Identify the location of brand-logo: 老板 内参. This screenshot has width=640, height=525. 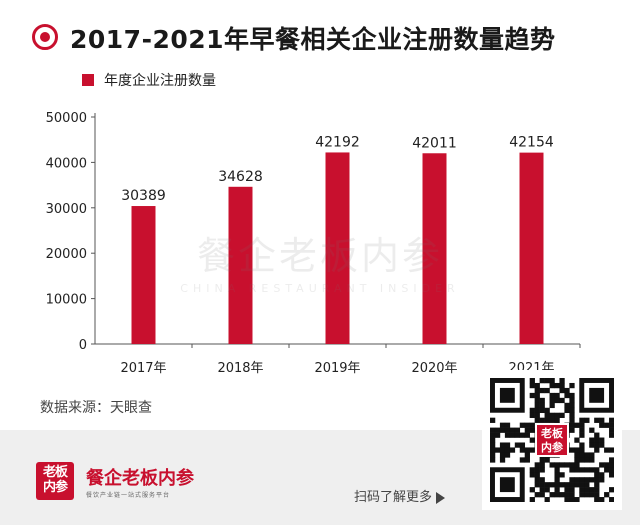
(55, 481).